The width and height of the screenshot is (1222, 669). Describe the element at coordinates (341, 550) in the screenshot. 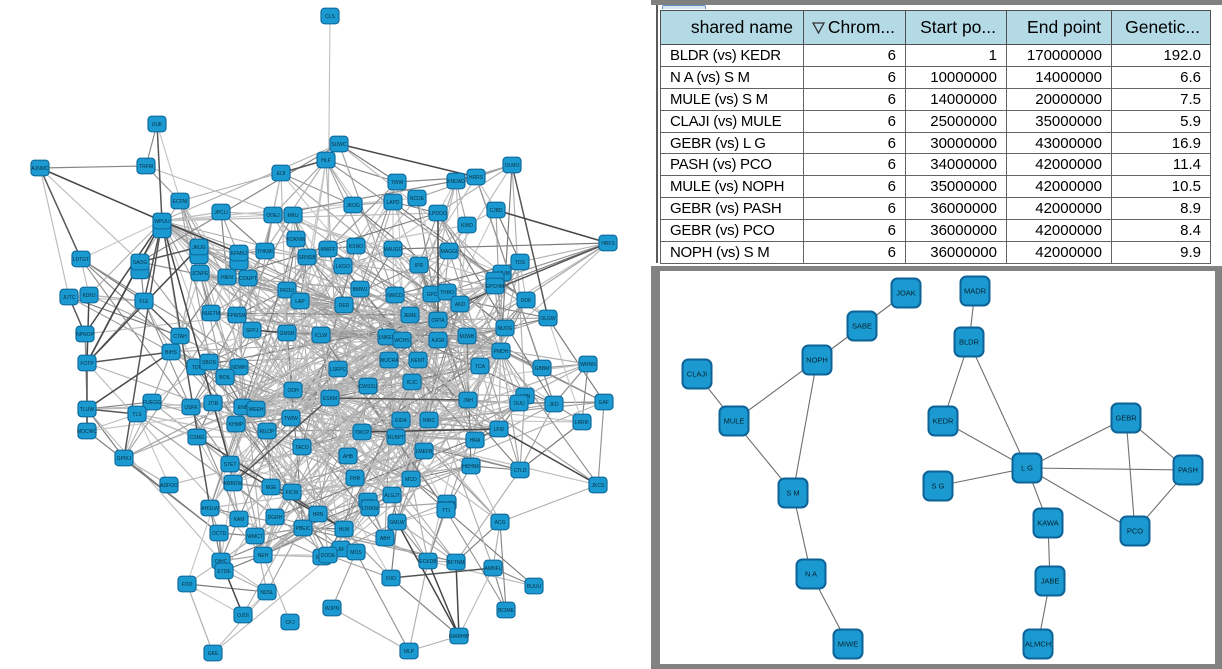

I see `svg-text: JIF` at that location.